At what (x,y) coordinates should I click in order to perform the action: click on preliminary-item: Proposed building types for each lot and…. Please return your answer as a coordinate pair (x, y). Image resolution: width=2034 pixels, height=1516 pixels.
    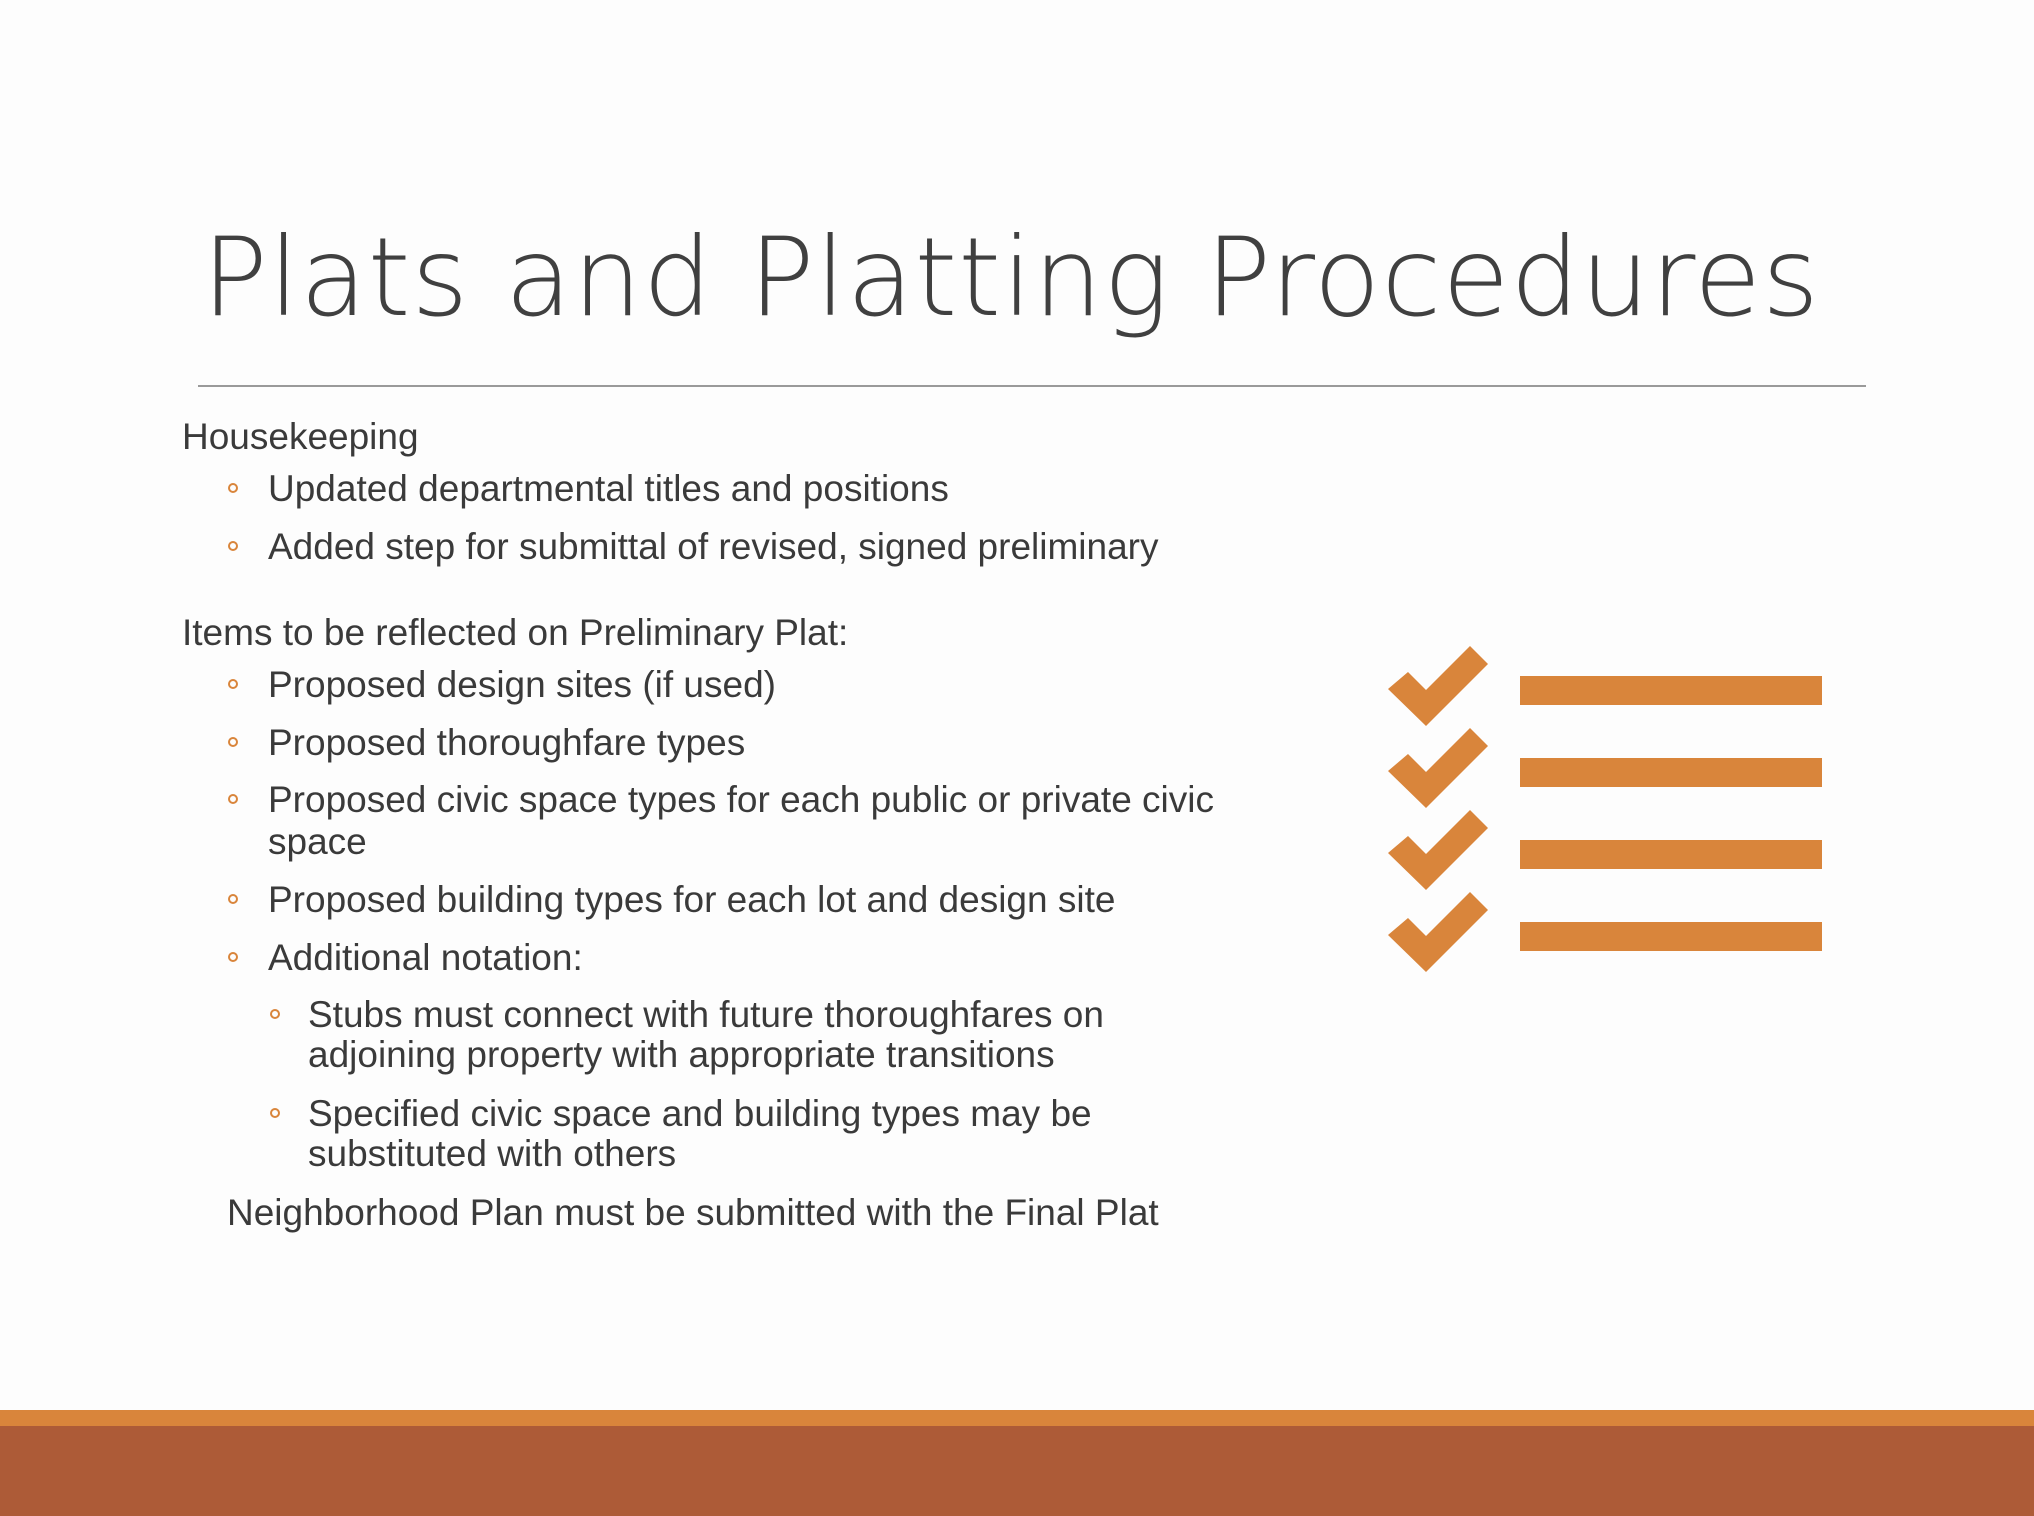
    Looking at the image, I should click on (692, 899).